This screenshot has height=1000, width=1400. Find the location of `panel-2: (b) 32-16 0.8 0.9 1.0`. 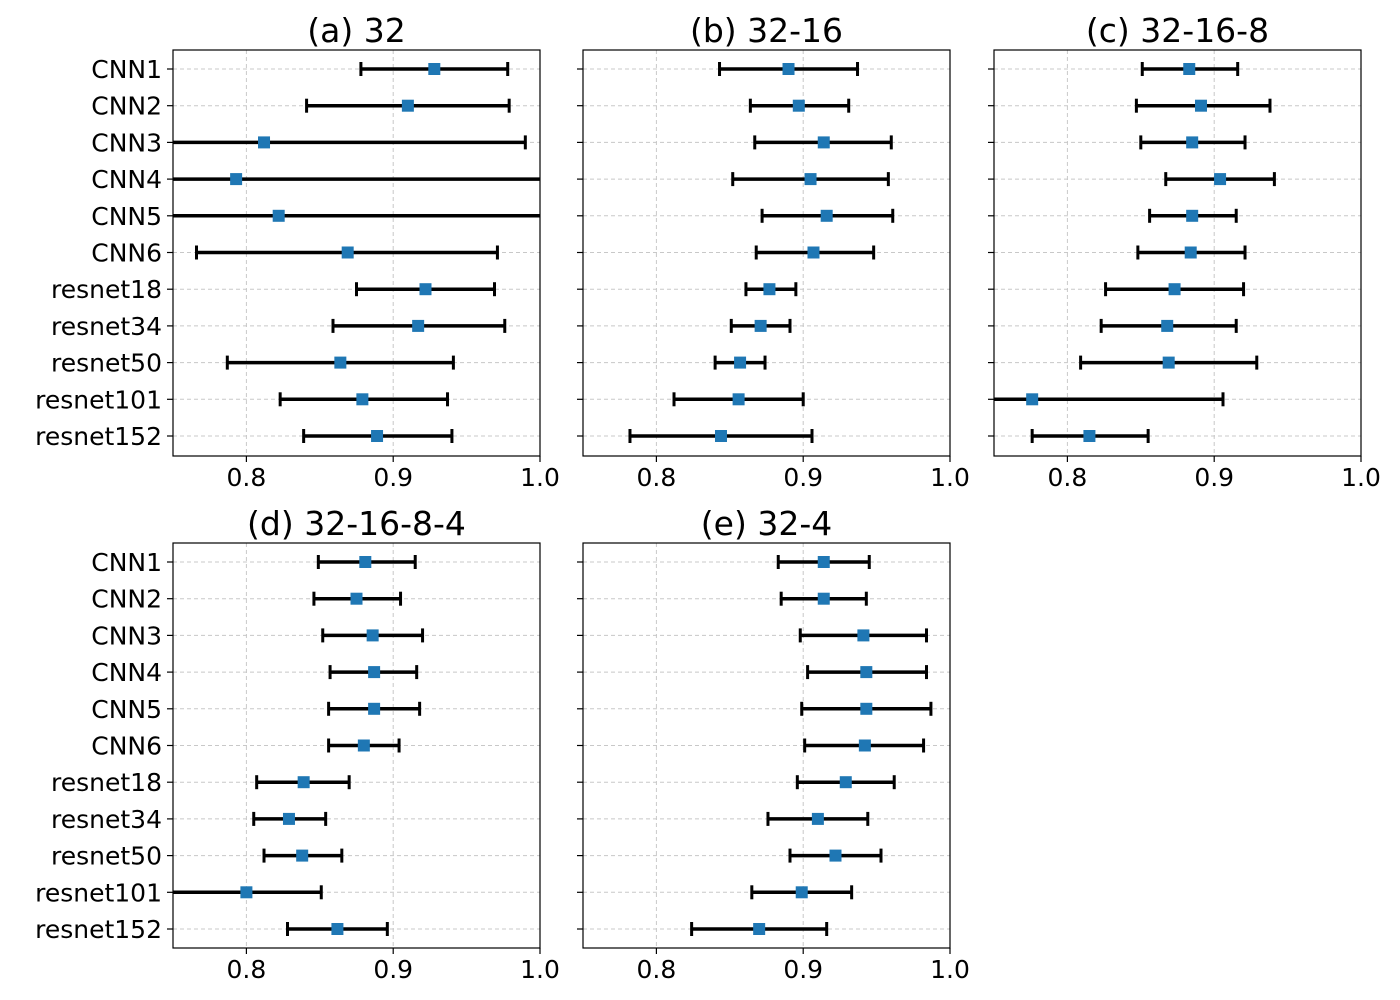

panel-2: (b) 32-16 0.8 0.9 1.0 is located at coordinates (773, 251).